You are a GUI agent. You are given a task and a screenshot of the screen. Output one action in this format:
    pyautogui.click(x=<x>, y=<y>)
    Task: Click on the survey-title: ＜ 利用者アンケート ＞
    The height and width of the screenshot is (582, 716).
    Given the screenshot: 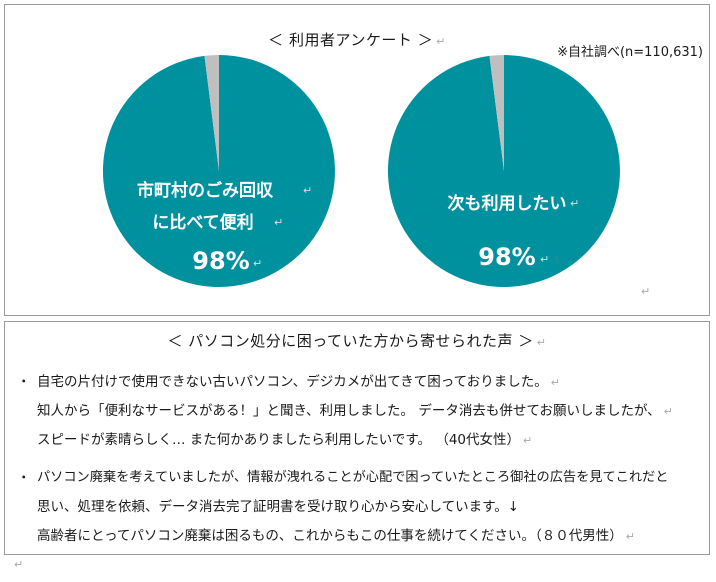 What is the action you would take?
    pyautogui.click(x=351, y=40)
    